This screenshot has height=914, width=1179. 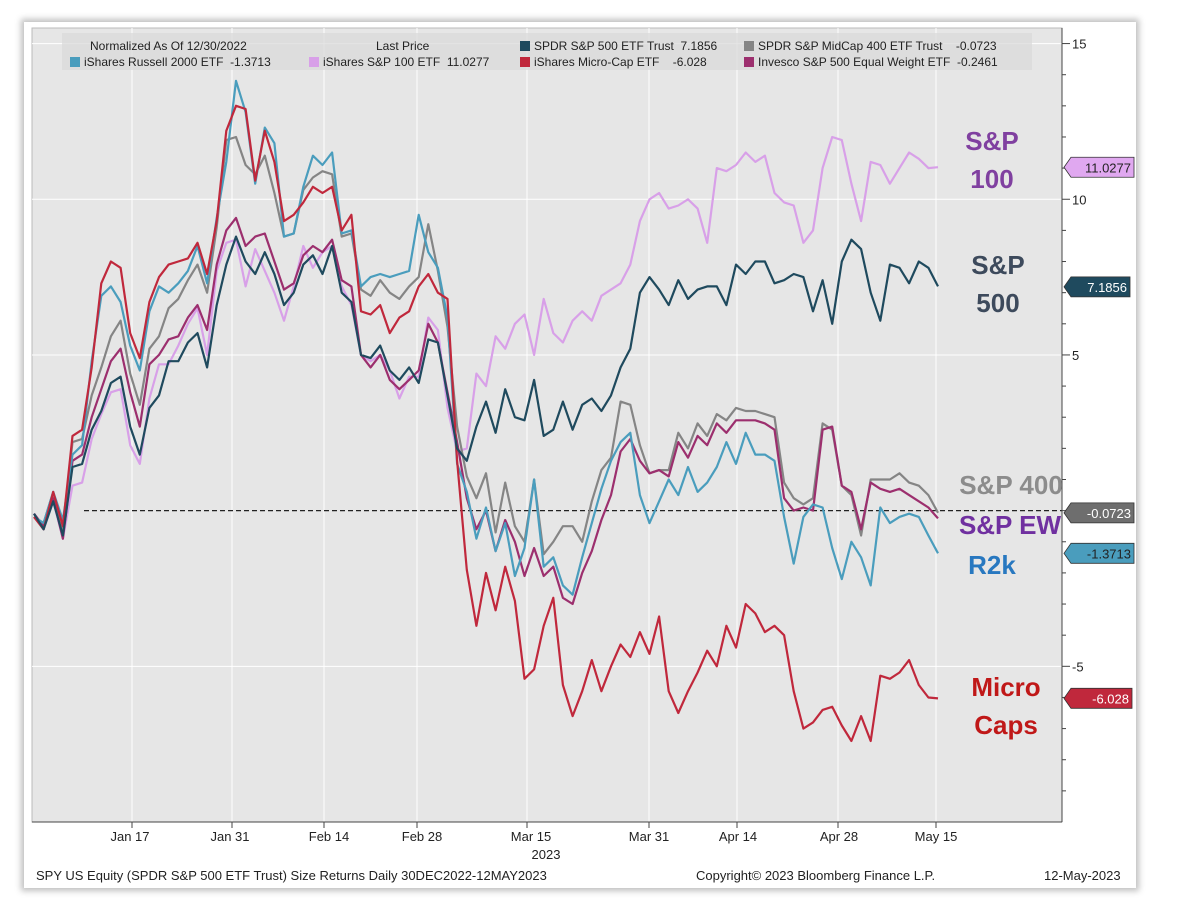 What do you see at coordinates (1006, 725) in the screenshot?
I see `annotation-label: Caps` at bounding box center [1006, 725].